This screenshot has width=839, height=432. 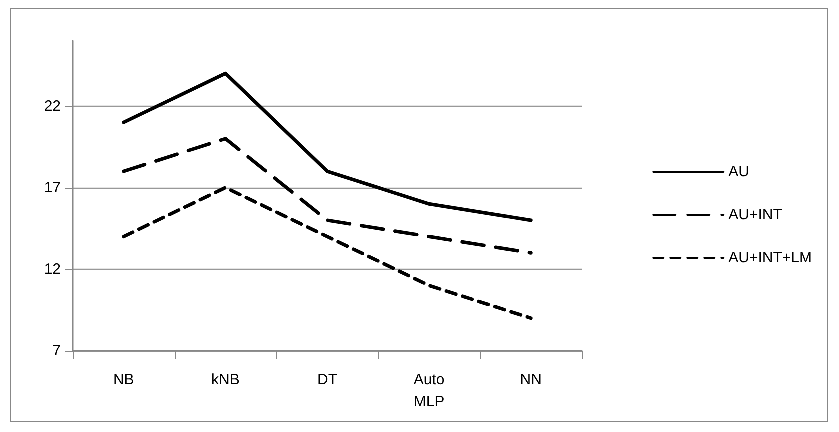 What do you see at coordinates (755, 215) in the screenshot?
I see `legend-label: AU+INT` at bounding box center [755, 215].